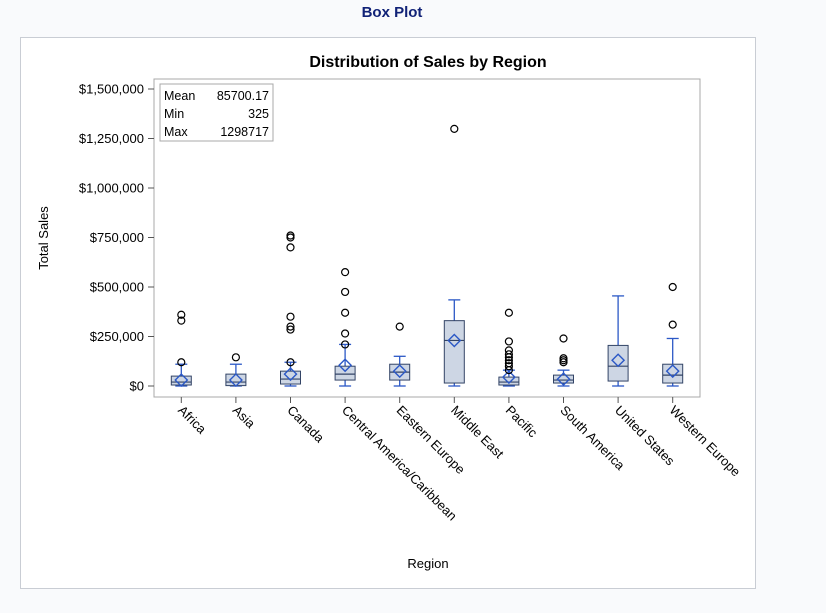 The image size is (826, 613). Describe the element at coordinates (111, 188) in the screenshot. I see `y-tick-label: $1,000,000` at that location.